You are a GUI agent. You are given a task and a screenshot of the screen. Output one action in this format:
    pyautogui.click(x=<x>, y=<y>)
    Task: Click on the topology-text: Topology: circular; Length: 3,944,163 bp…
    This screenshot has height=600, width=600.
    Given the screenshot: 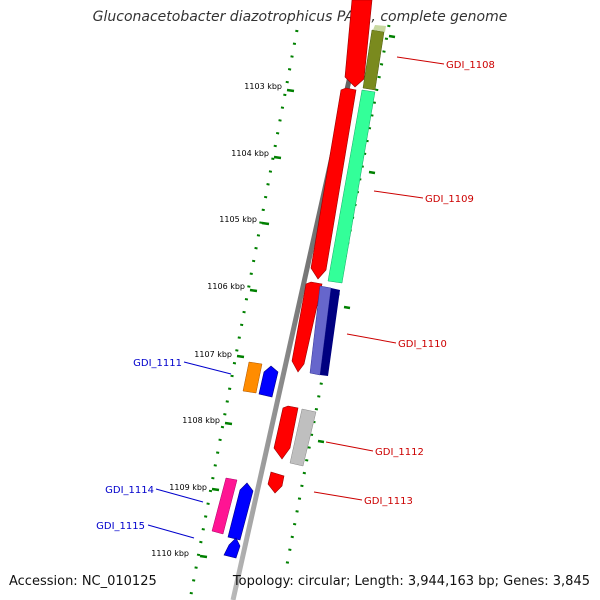 What is the action you would take?
    pyautogui.click(x=411, y=581)
    